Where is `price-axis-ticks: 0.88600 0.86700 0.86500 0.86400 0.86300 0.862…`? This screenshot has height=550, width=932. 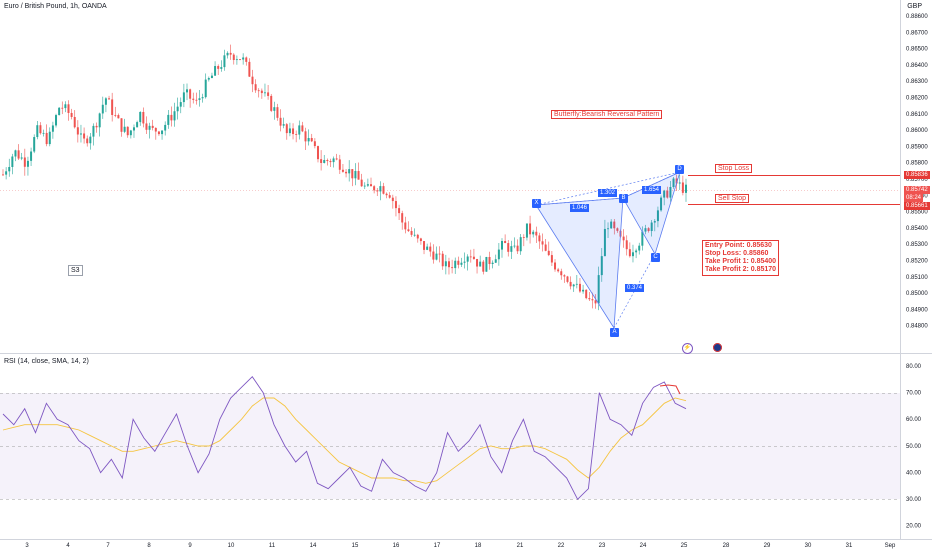
price-axis-ticks: 0.88600 0.86700 0.86500 0.86400 0.86300 0.862… is located at coordinates (917, 172).